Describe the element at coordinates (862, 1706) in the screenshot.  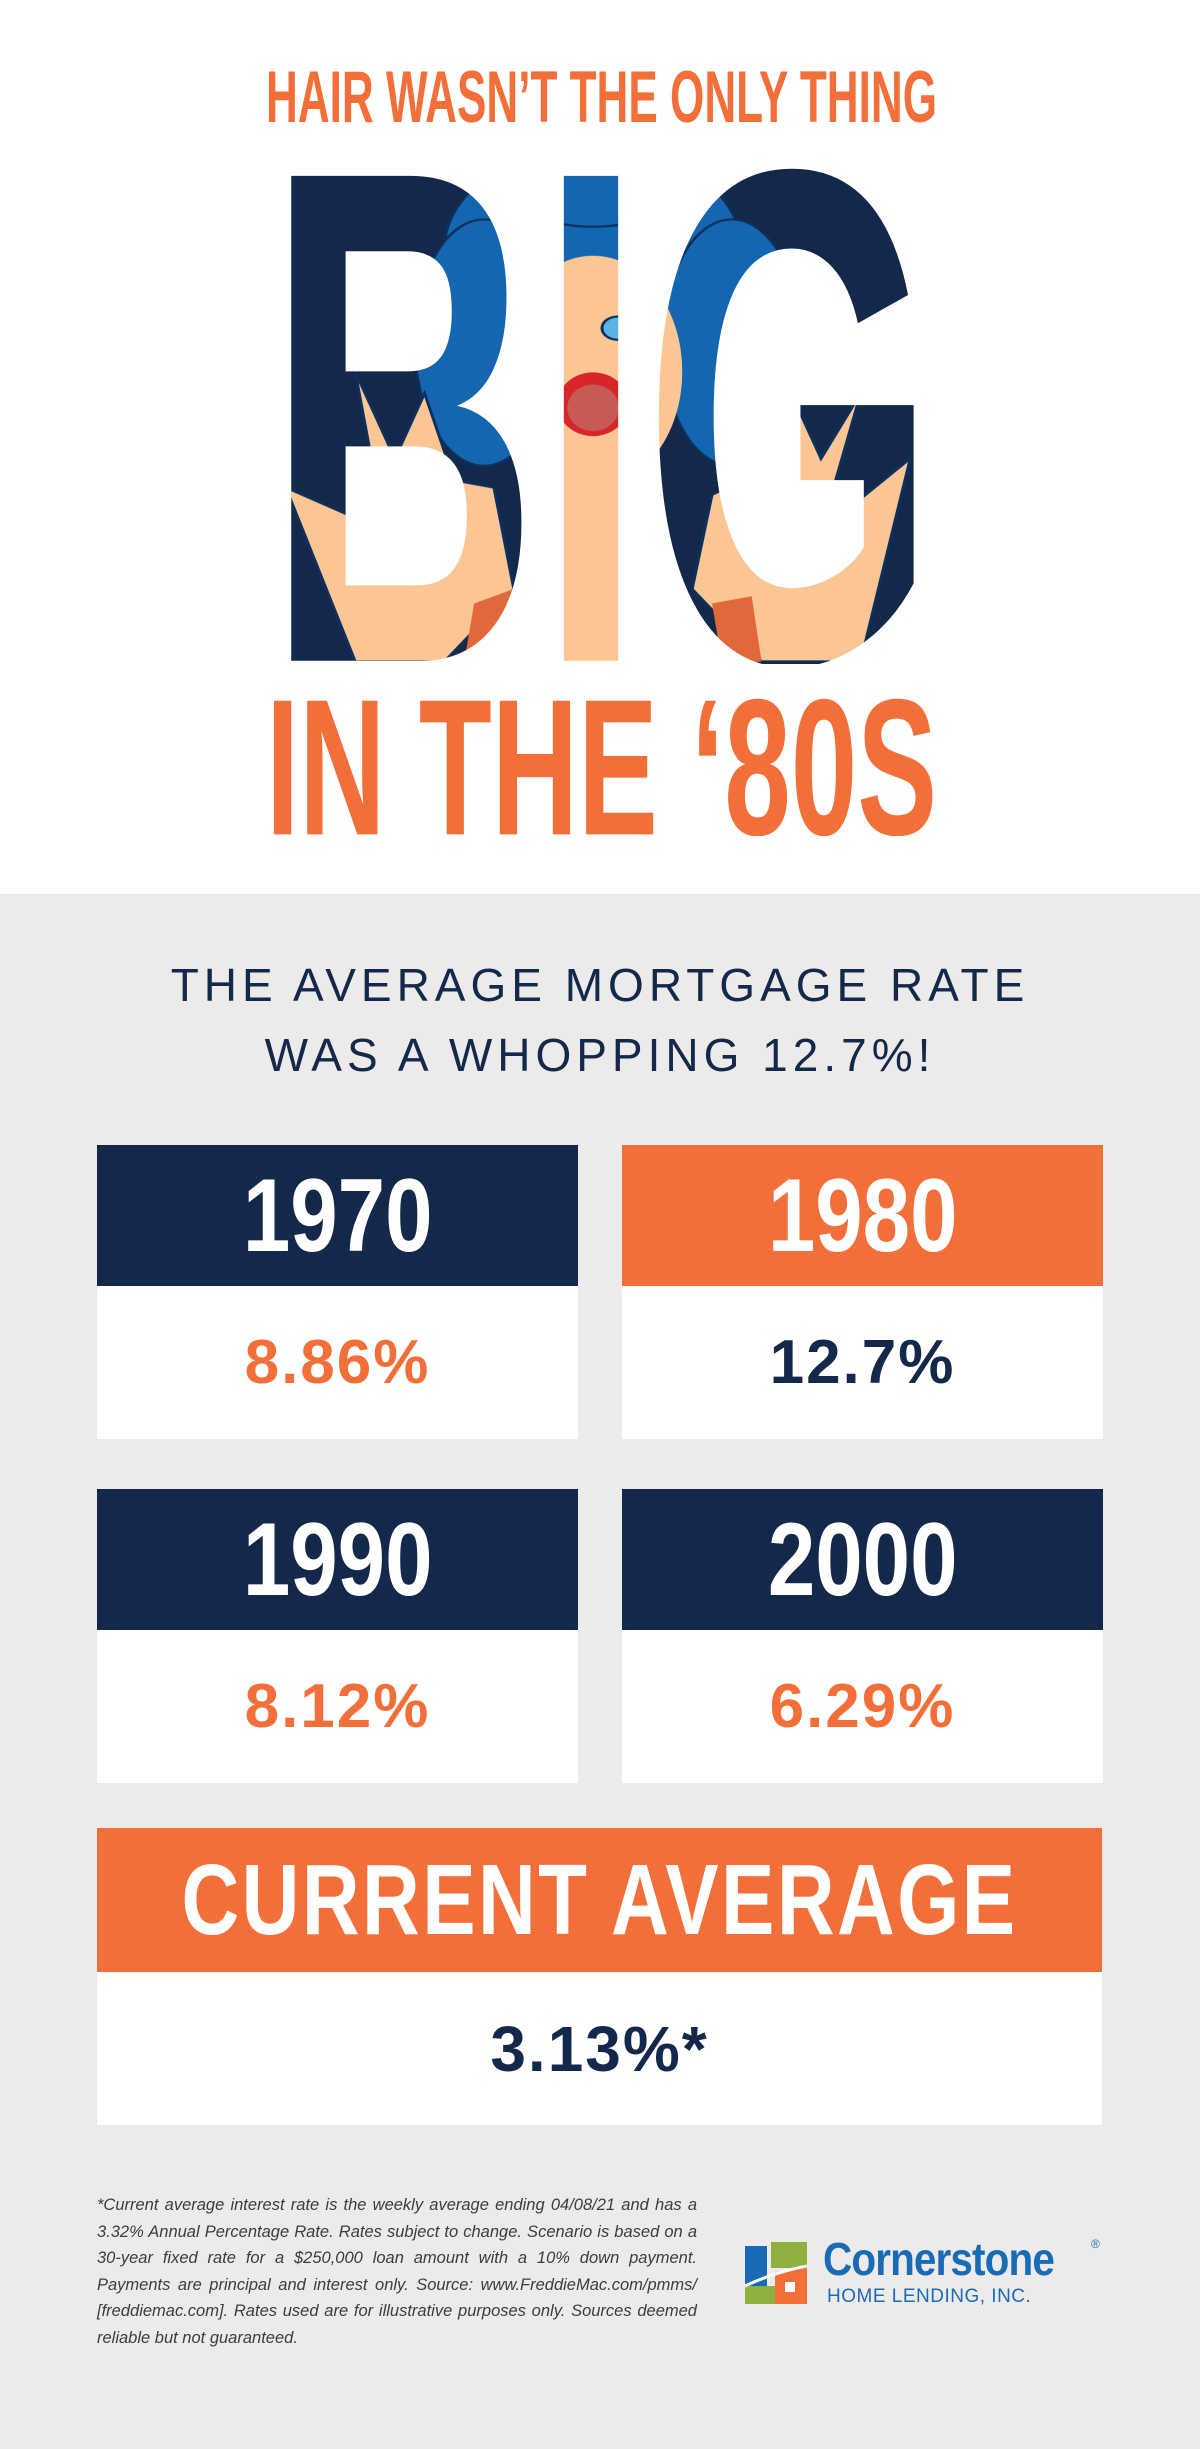
I see `rate-card-value: 6.29%` at that location.